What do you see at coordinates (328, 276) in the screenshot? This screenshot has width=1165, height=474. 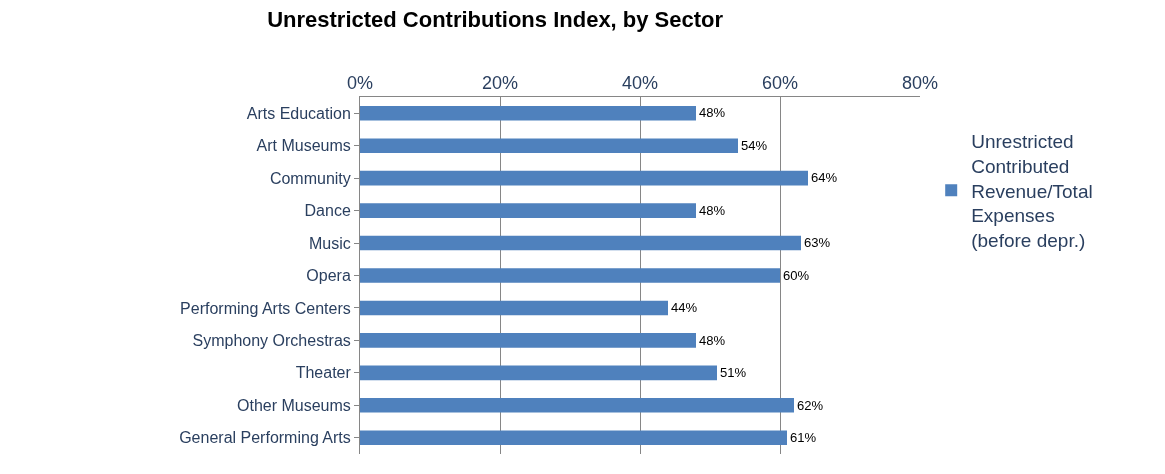 I see `y-tick-label: Opera` at bounding box center [328, 276].